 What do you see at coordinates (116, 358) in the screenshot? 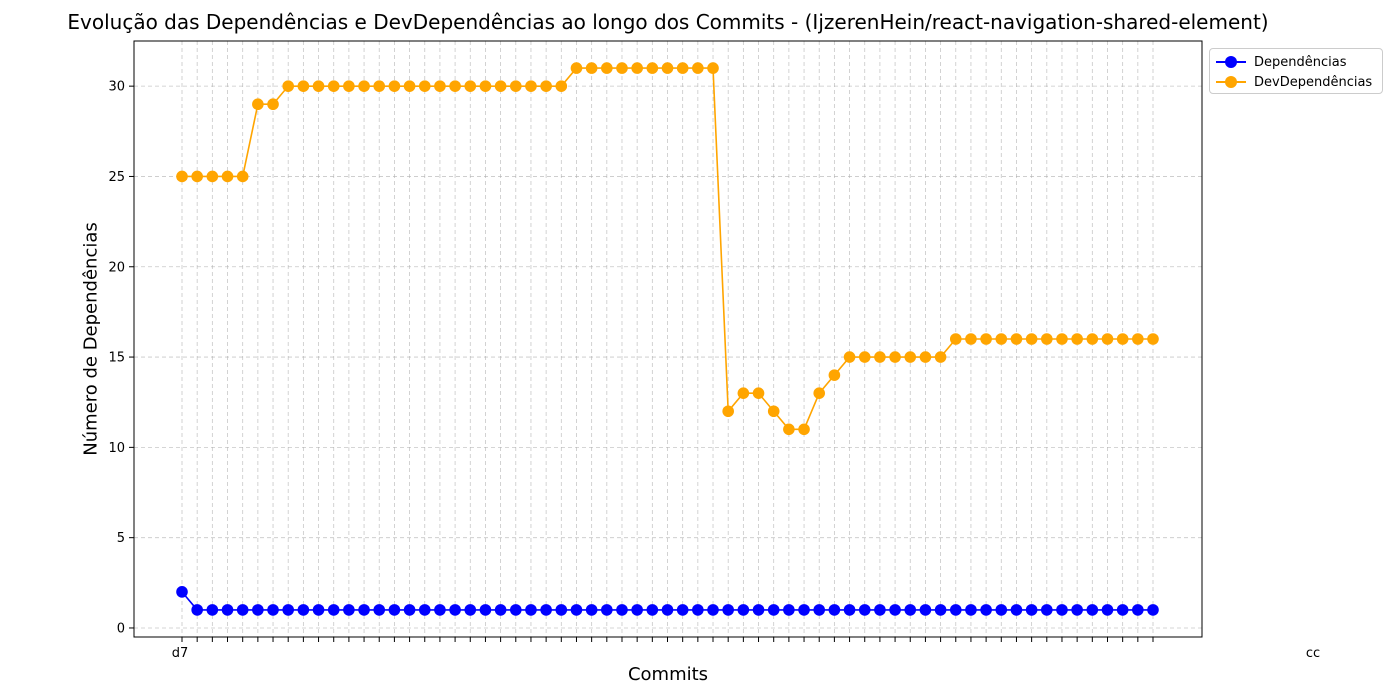
I see `y-tick-label: 15` at bounding box center [116, 358].